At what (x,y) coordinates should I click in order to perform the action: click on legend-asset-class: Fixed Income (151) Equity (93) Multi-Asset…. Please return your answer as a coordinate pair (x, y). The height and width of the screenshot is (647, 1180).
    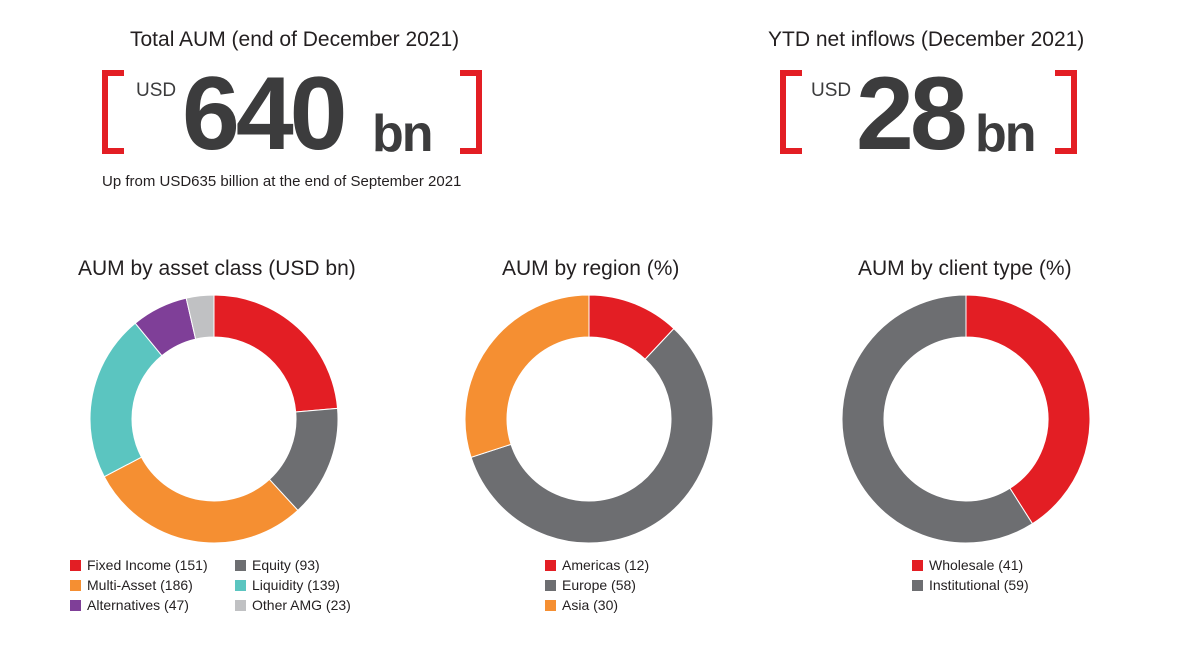
    Looking at the image, I should click on (230, 586).